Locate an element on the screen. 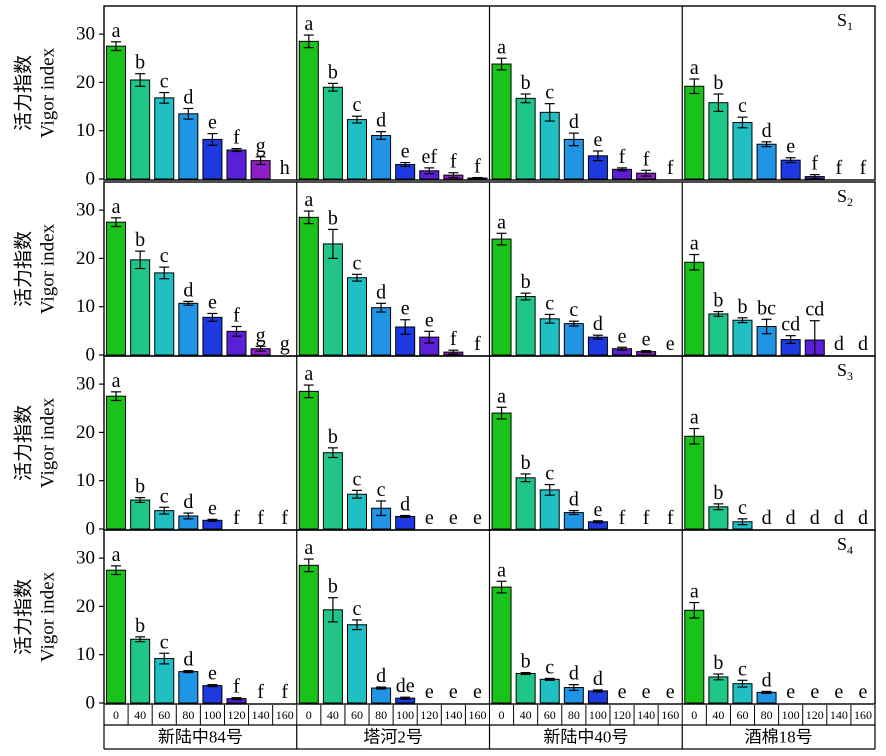 The height and width of the screenshot is (756, 886). x-tick-label: 100 is located at coordinates (598, 715).